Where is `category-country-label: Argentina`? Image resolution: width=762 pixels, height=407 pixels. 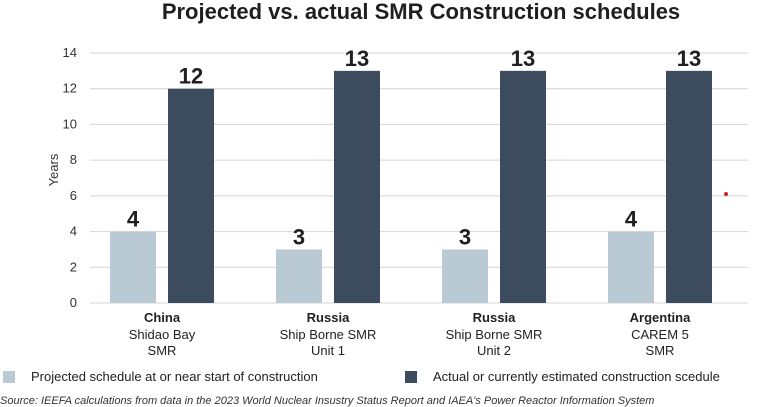
category-country-label: Argentina is located at coordinates (660, 317).